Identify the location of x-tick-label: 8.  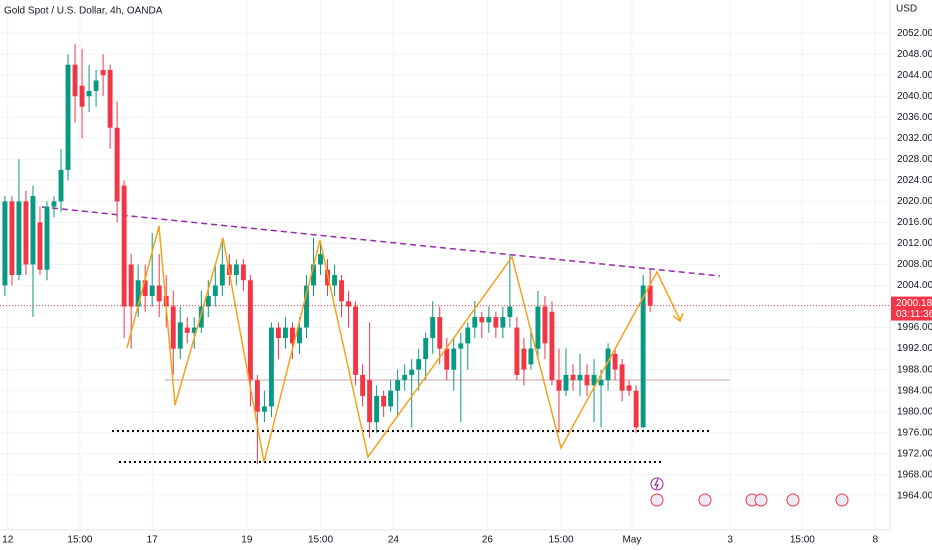
(875, 540).